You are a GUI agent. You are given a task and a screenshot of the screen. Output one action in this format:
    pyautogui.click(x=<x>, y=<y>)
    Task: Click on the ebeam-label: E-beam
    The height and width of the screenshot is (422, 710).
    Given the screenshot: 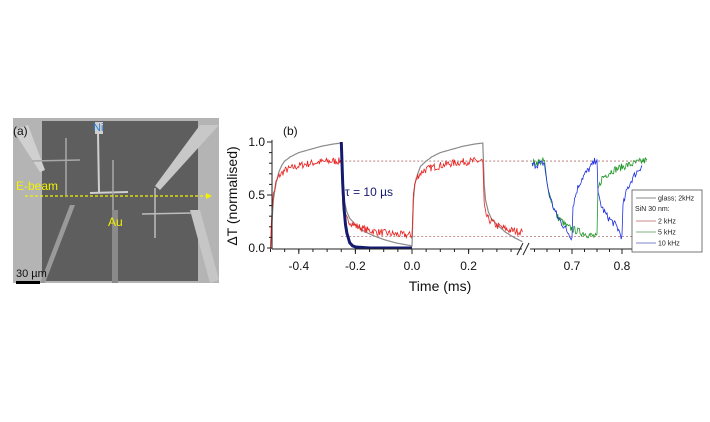 What is the action you would take?
    pyautogui.click(x=37, y=186)
    